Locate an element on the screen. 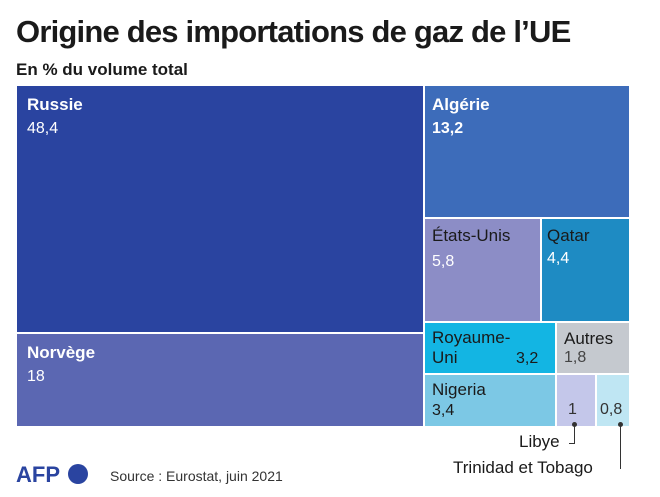  afp-logo: AFP is located at coordinates (52, 474).